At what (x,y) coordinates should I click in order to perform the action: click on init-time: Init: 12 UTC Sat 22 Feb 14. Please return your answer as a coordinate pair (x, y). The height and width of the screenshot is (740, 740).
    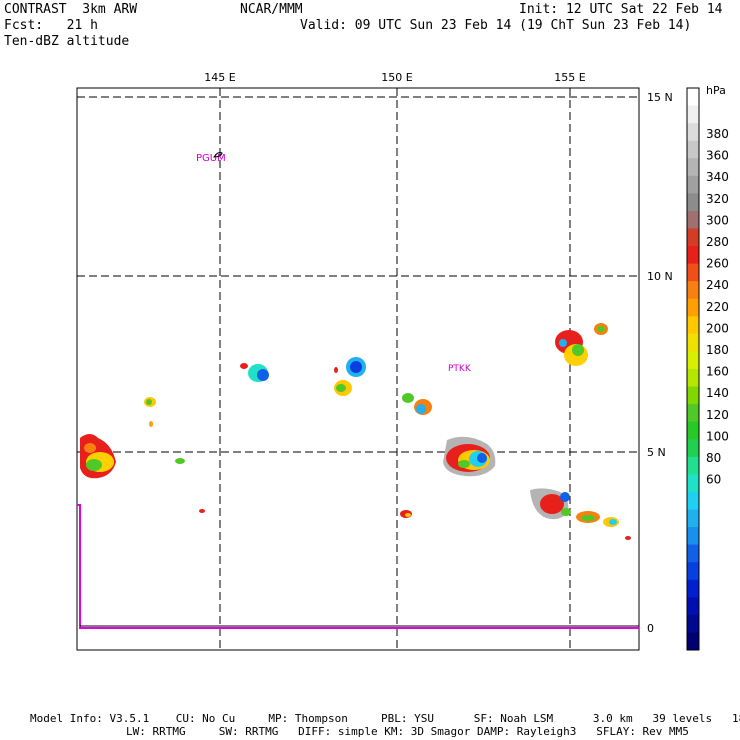
    Looking at the image, I should click on (621, 9).